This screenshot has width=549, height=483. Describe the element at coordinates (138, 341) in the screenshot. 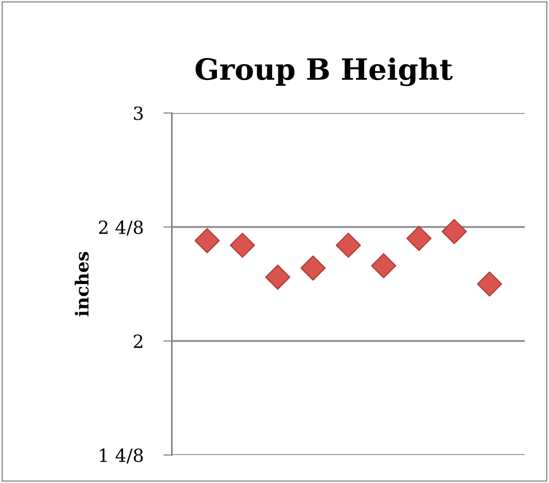

I see `y-tick-label: 2` at that location.